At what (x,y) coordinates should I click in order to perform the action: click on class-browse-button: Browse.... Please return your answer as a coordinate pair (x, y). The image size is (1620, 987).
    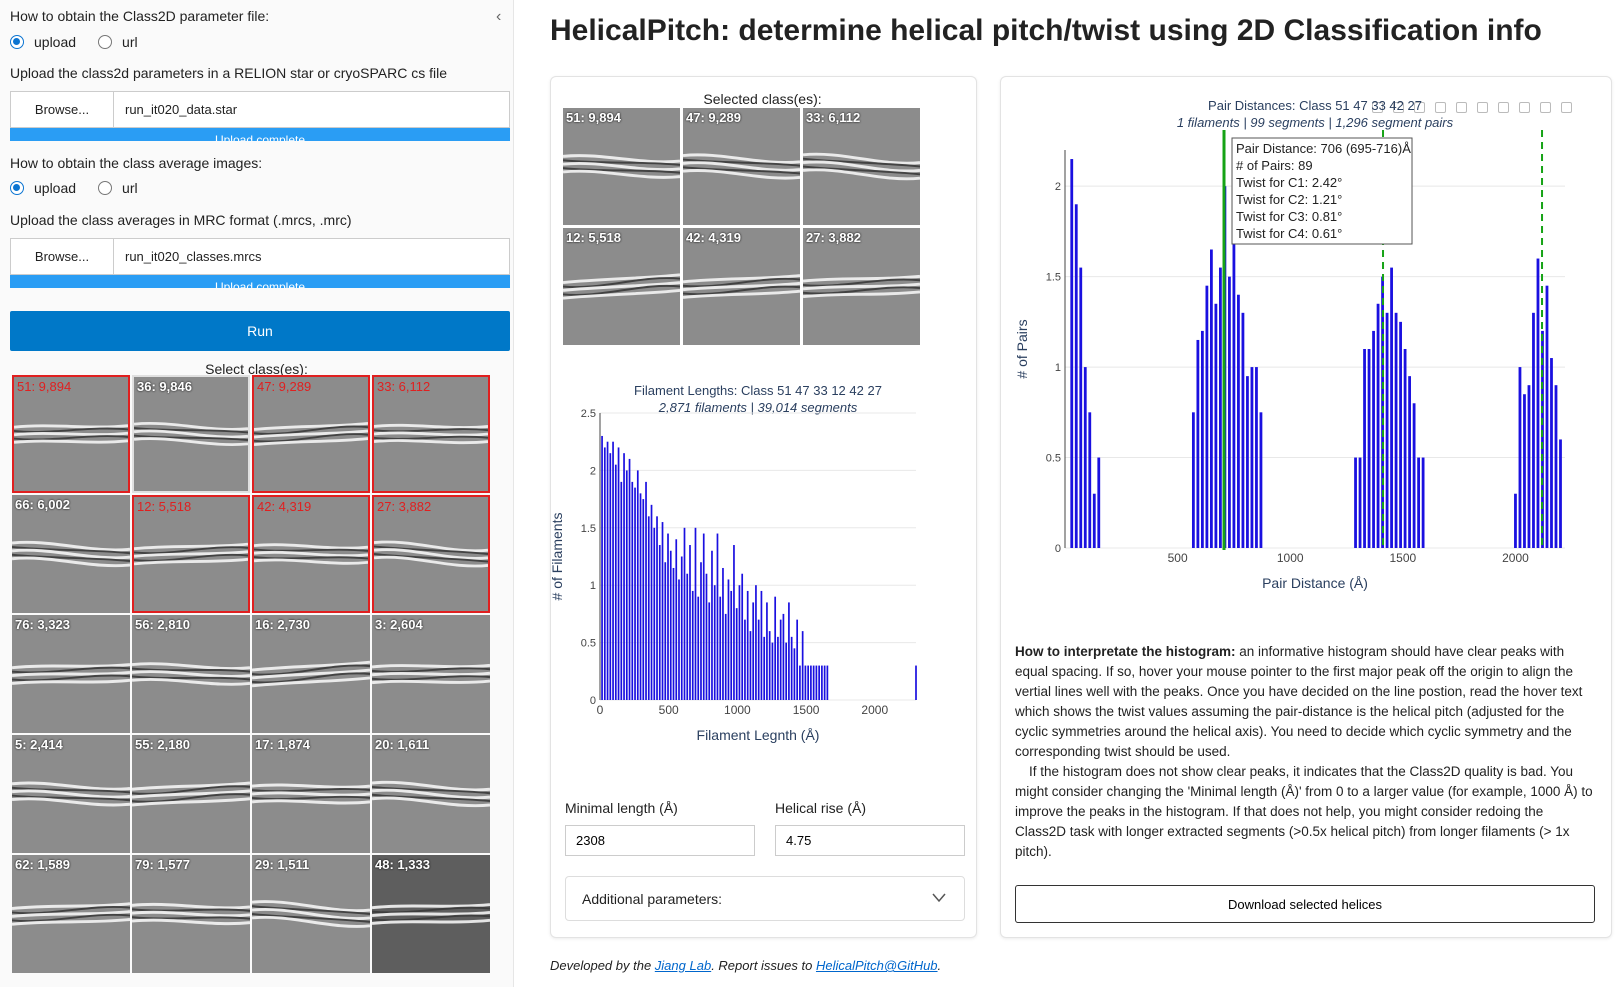
    Looking at the image, I should click on (62, 256).